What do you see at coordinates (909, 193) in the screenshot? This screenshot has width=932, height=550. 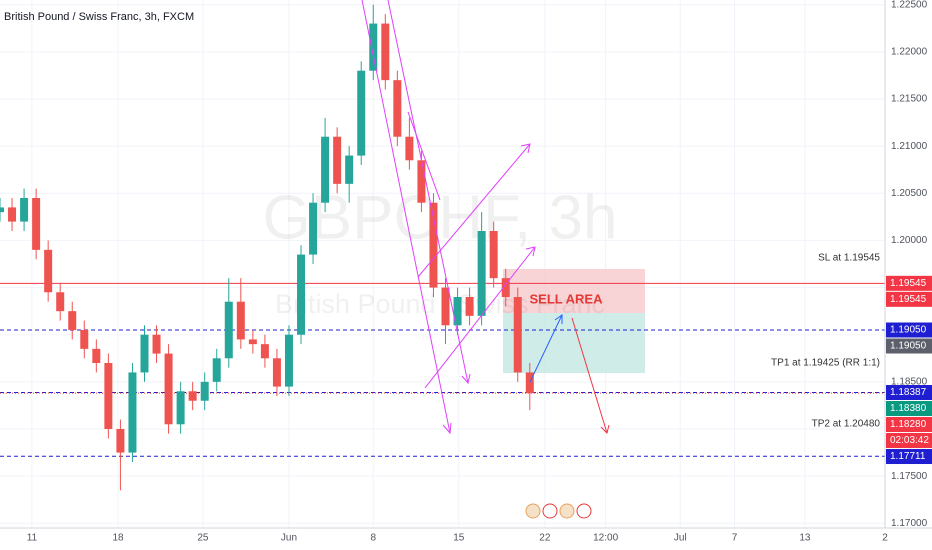 I see `y-tick-label: 1.20500` at bounding box center [909, 193].